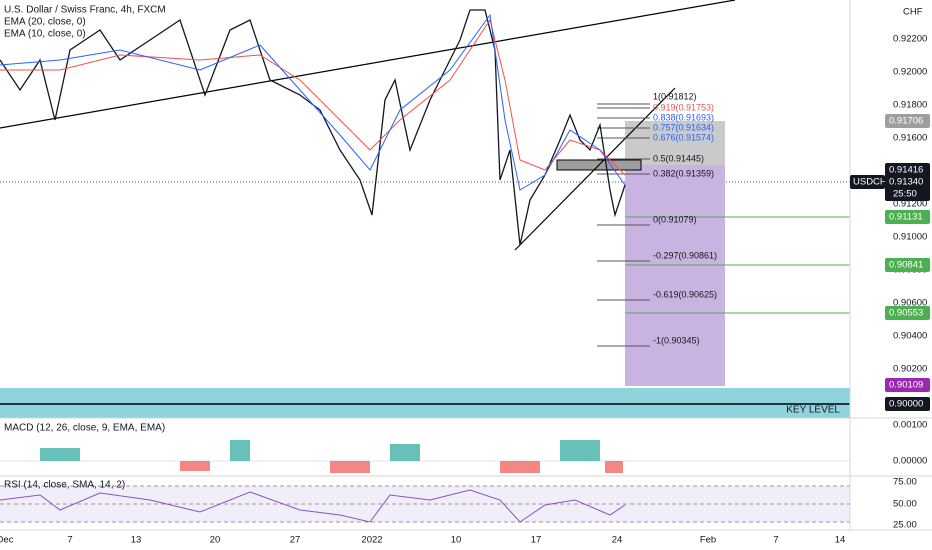  I want to click on fib-label: -0.297(0.90861), so click(685, 255).